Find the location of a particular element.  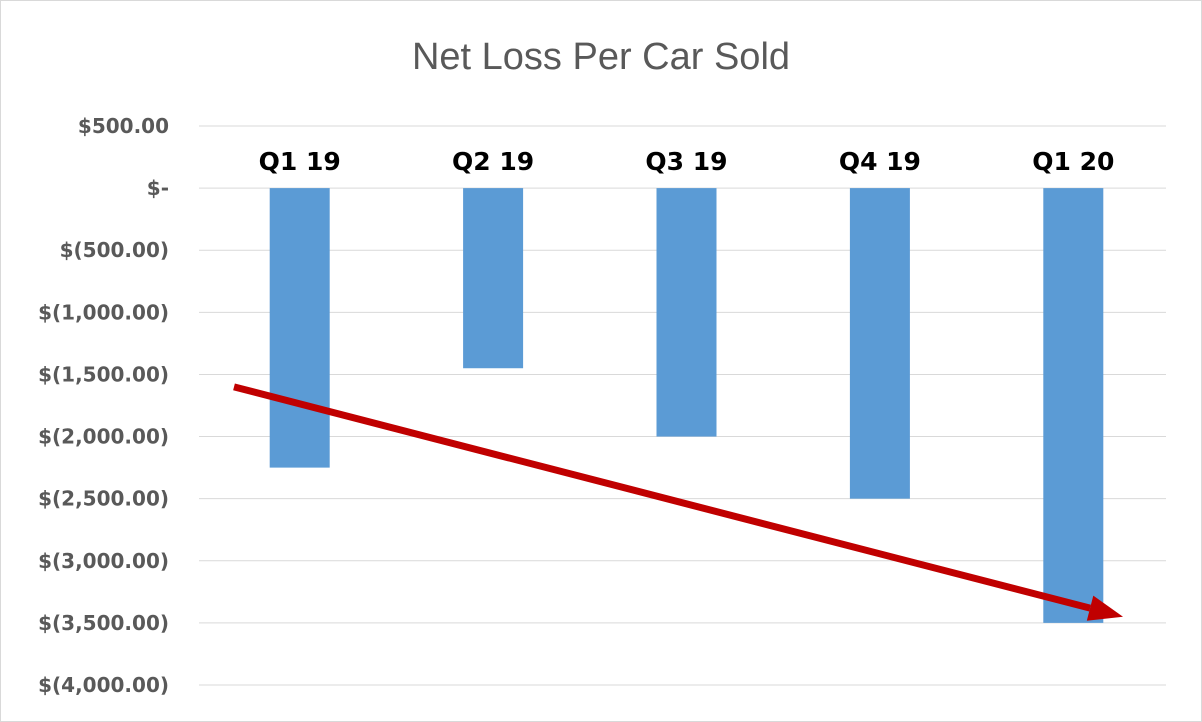

y-tick-label: $(1,000.00) is located at coordinates (103, 312).